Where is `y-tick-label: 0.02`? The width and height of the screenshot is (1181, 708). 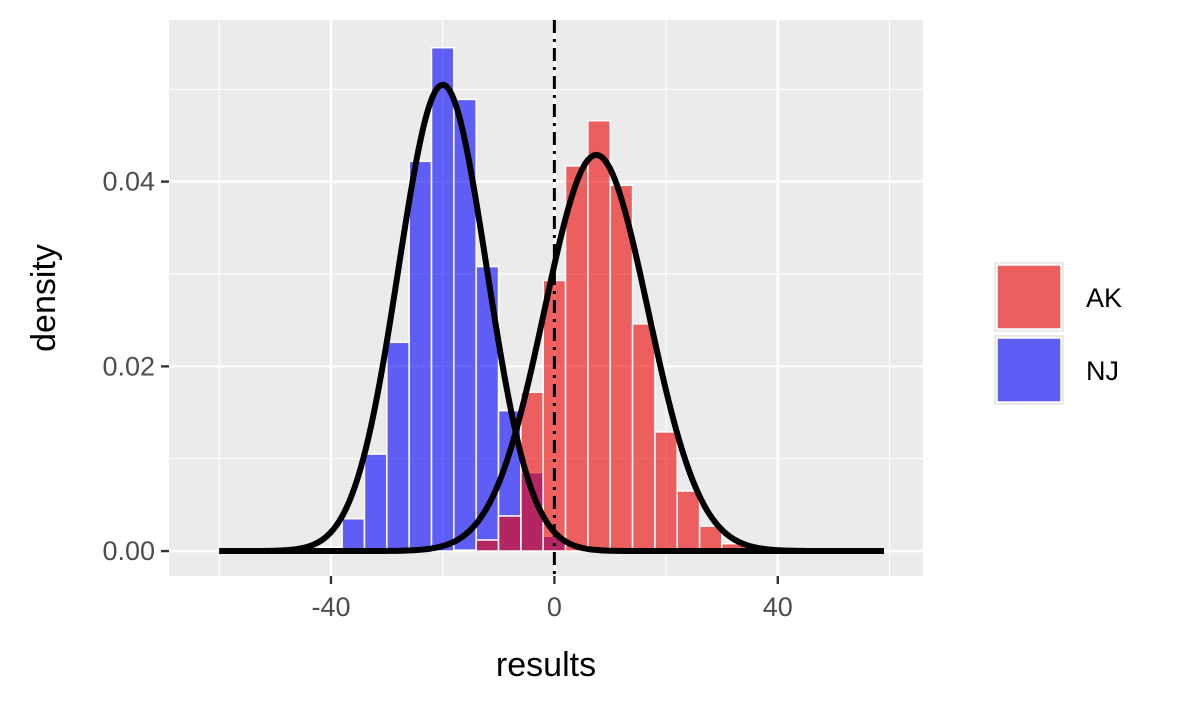 y-tick-label: 0.02 is located at coordinates (128, 366).